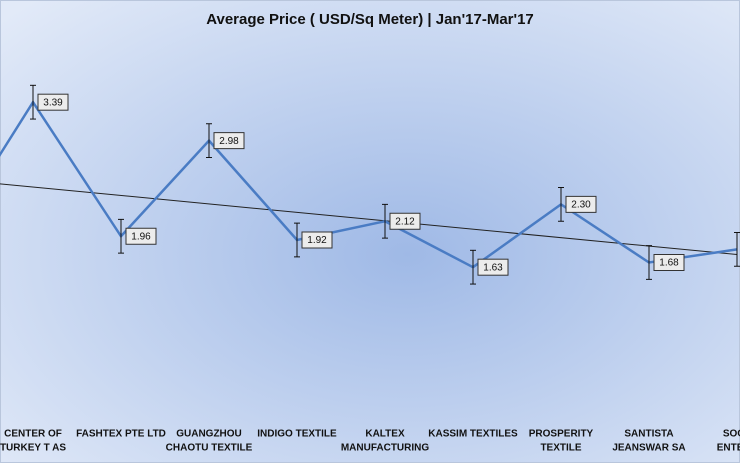 This screenshot has height=463, width=740. Describe the element at coordinates (33, 448) in the screenshot. I see `x-tick-label: TURKEY T AS` at that location.